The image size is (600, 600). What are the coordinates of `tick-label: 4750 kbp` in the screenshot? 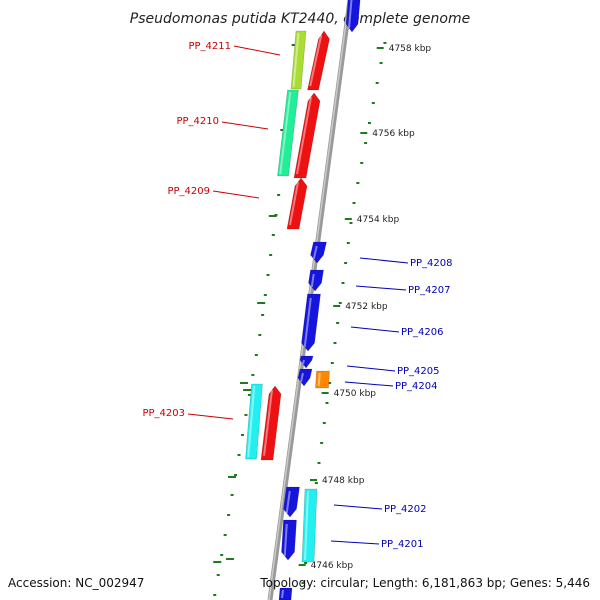 It's located at (355, 394).